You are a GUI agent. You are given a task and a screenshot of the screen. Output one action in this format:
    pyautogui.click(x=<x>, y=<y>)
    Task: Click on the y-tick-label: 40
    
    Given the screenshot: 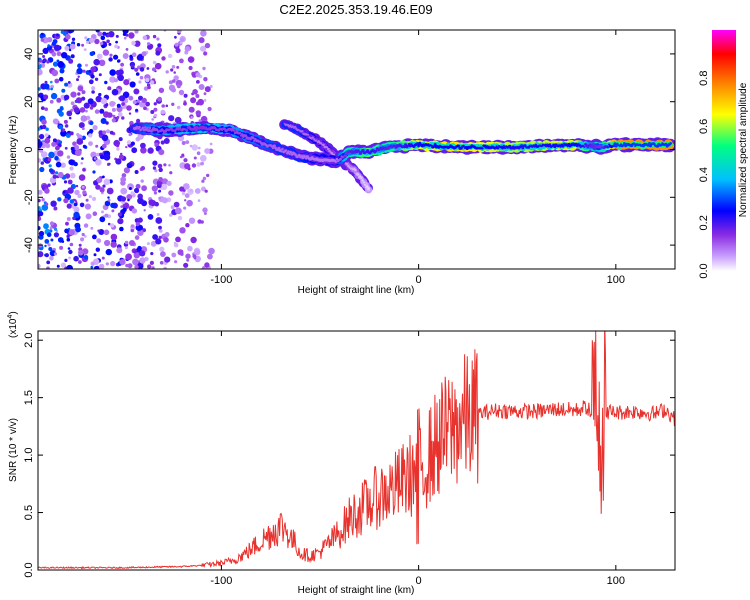 What is the action you would take?
    pyautogui.click(x=29, y=54)
    